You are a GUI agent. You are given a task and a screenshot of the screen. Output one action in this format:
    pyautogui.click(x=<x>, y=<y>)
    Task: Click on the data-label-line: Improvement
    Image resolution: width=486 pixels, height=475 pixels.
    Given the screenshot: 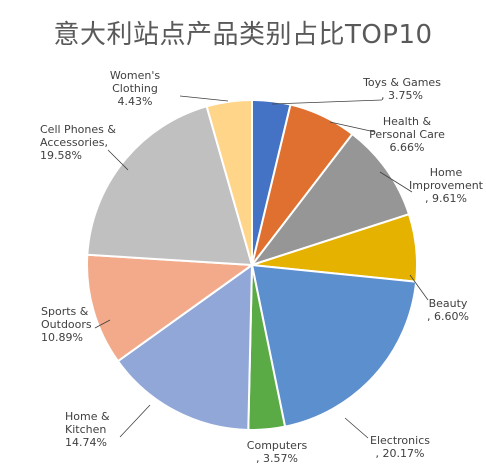 What is the action you would take?
    pyautogui.click(x=446, y=185)
    